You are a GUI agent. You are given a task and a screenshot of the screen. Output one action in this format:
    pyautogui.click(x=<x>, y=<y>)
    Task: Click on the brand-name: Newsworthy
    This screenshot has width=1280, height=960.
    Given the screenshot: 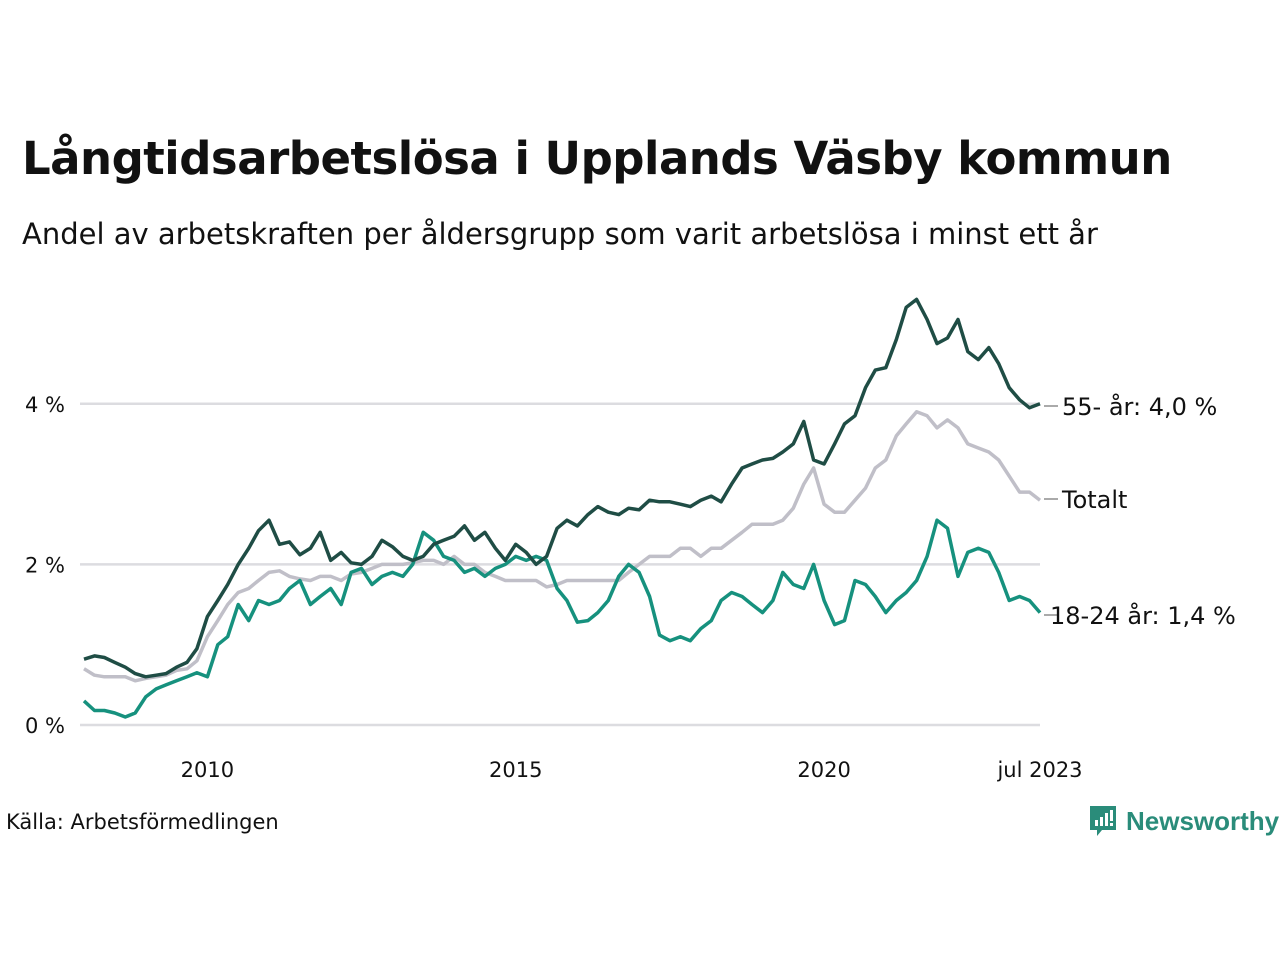 What is the action you would take?
    pyautogui.click(x=1203, y=820)
    